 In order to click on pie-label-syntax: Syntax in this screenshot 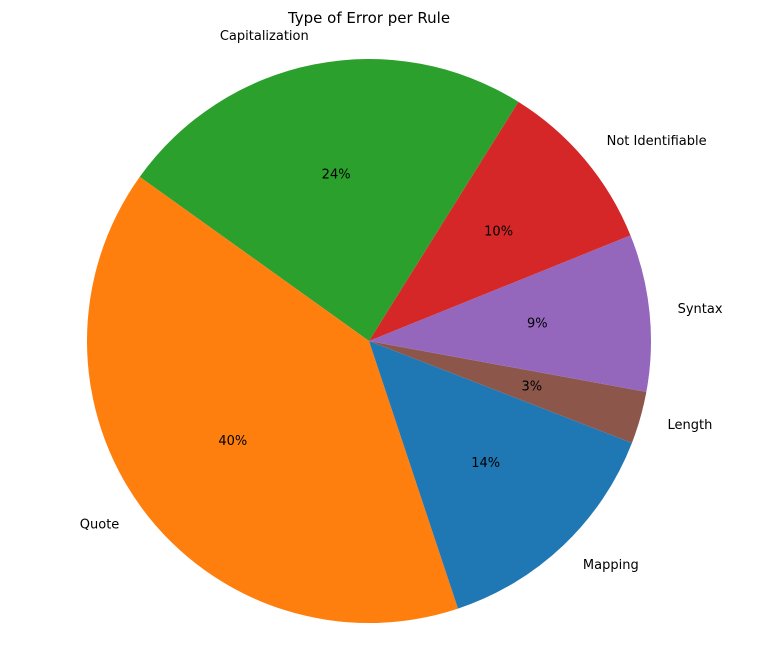, I will do `click(700, 309)`.